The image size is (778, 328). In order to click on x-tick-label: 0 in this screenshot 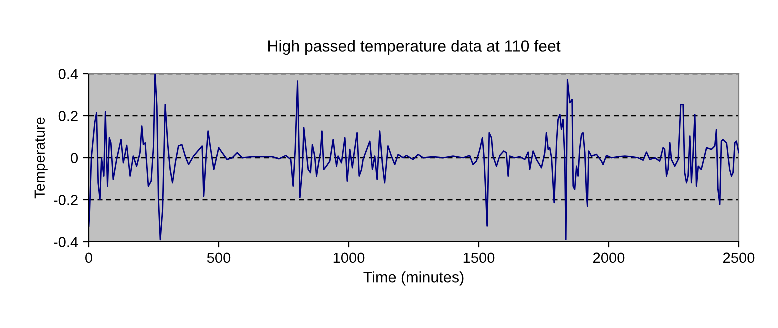, I will do `click(89, 258)`.